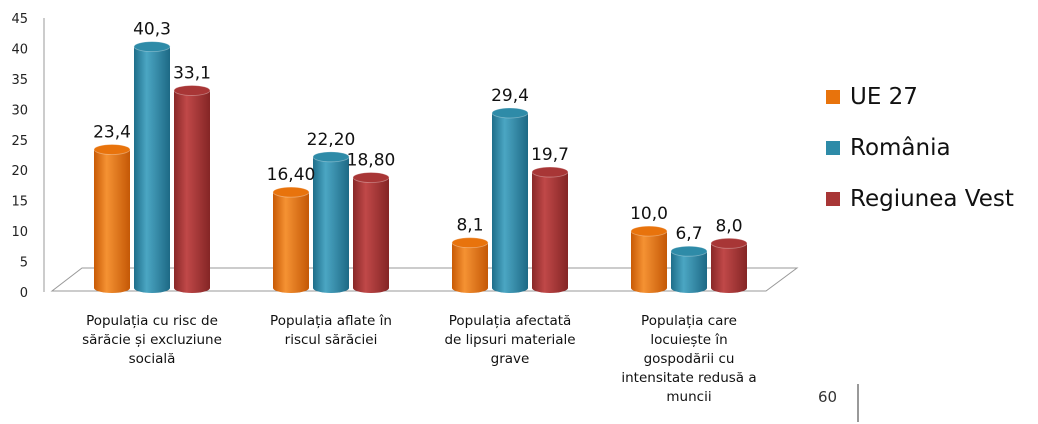 This screenshot has height=424, width=1038. I want to click on category-label-line: riscul sărăciei, so click(331, 340).